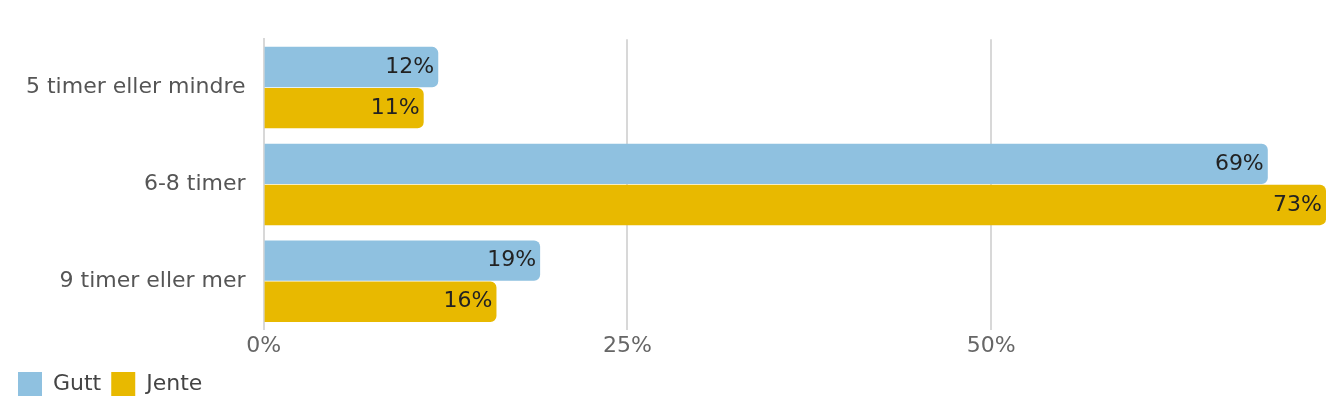 This screenshot has height=414, width=1334. I want to click on legend-label: Gutt, so click(77, 382).